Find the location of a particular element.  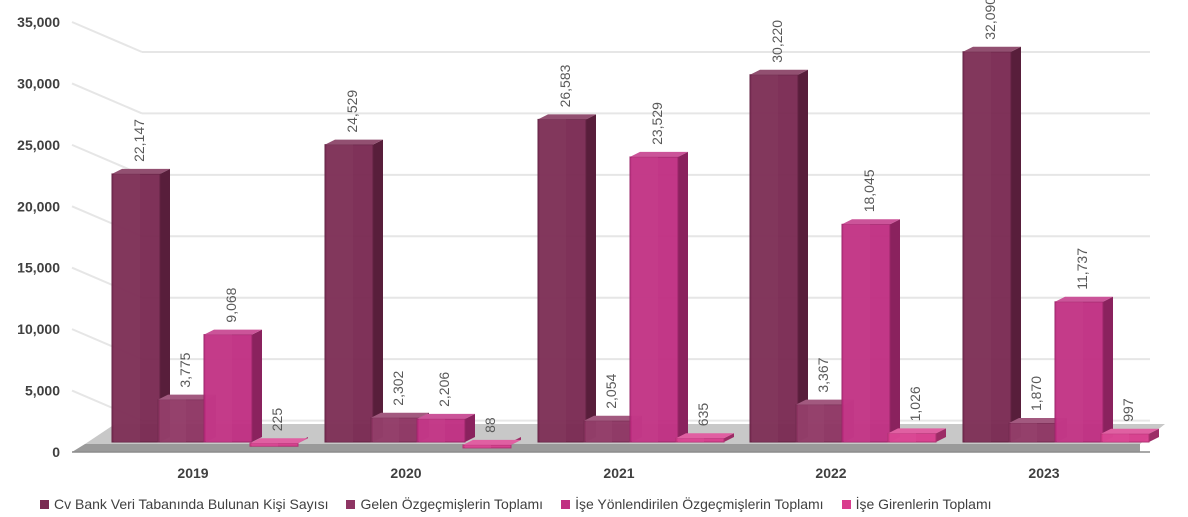

data-label: 30,220 is located at coordinates (777, 41).